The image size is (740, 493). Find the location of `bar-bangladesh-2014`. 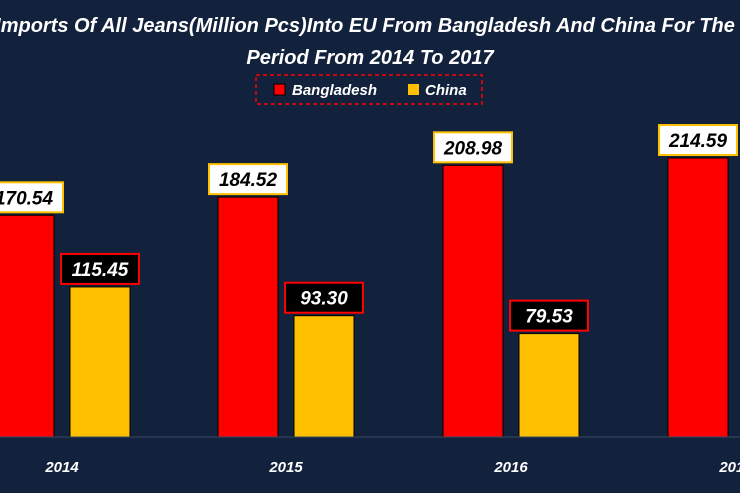

bar-bangladesh-2014 is located at coordinates (27, 326).